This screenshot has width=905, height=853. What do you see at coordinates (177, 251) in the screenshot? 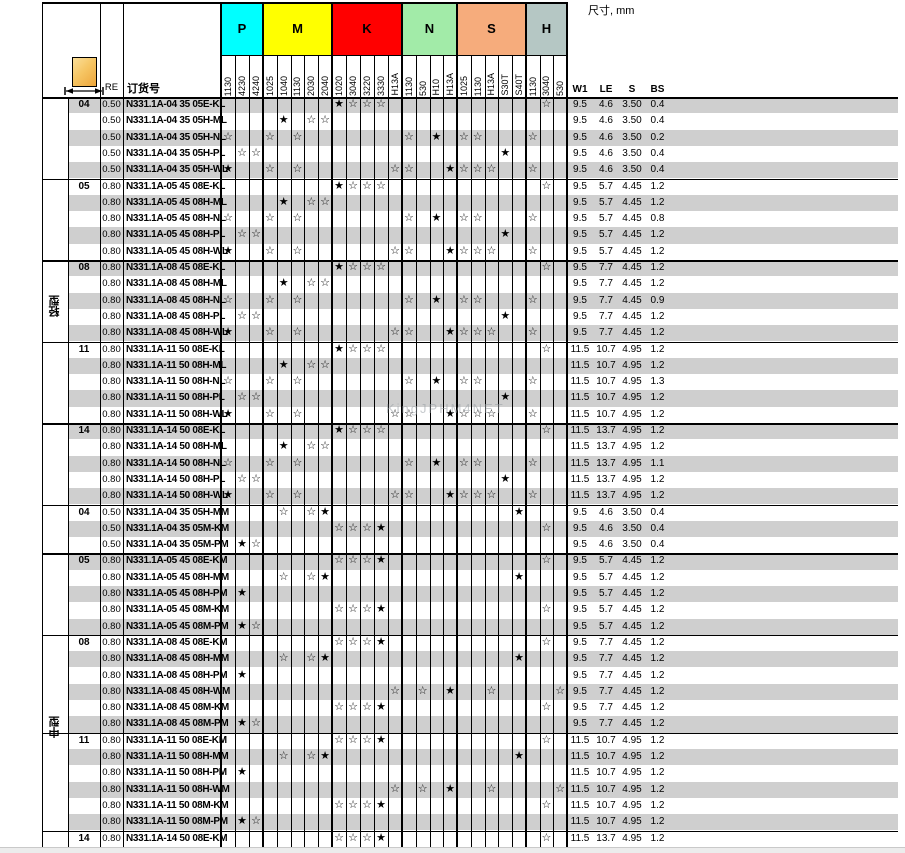
I see `order-number-cell: N331.1A-05 45 08H-WL` at bounding box center [177, 251].